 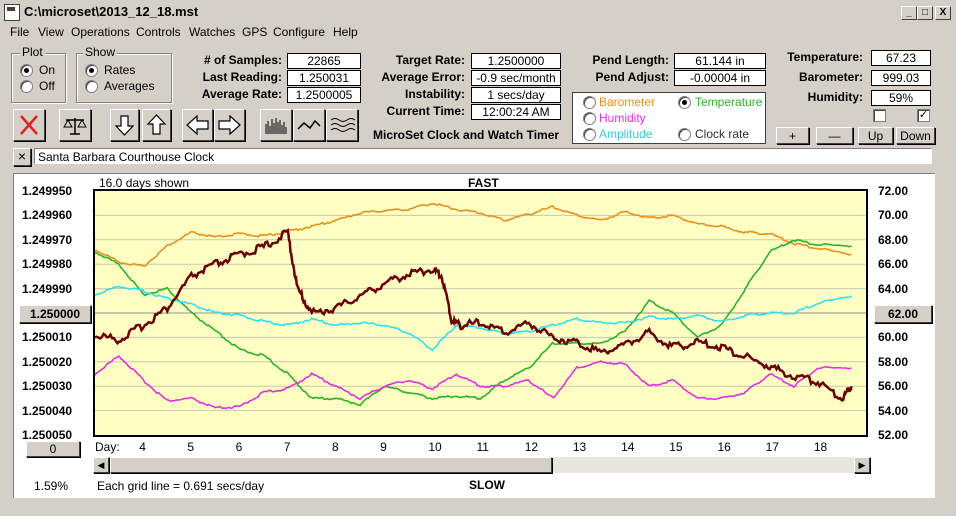 What do you see at coordinates (101, 465) in the screenshot?
I see `scroll-left-button: ◀` at bounding box center [101, 465].